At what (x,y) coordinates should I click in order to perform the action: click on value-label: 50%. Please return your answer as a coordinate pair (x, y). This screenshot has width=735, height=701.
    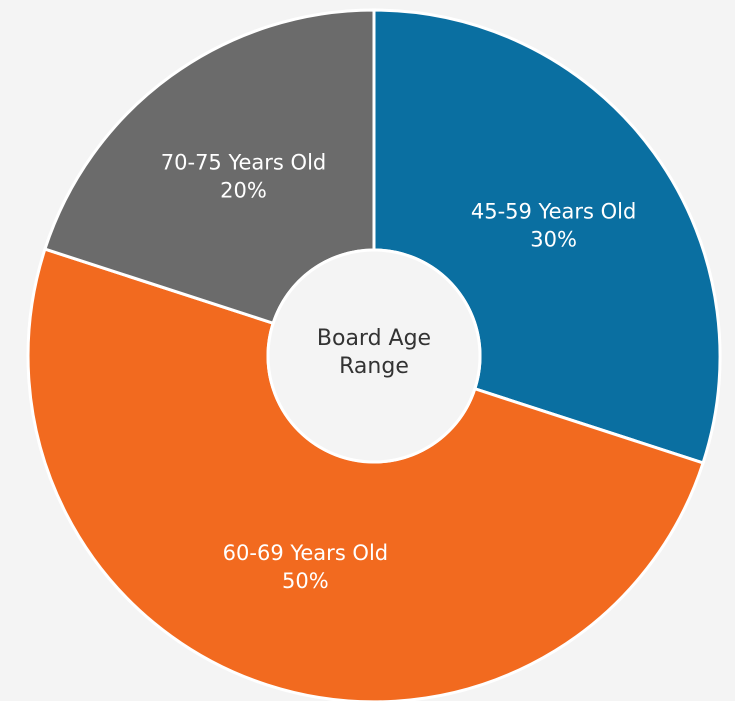
    Looking at the image, I should click on (305, 581).